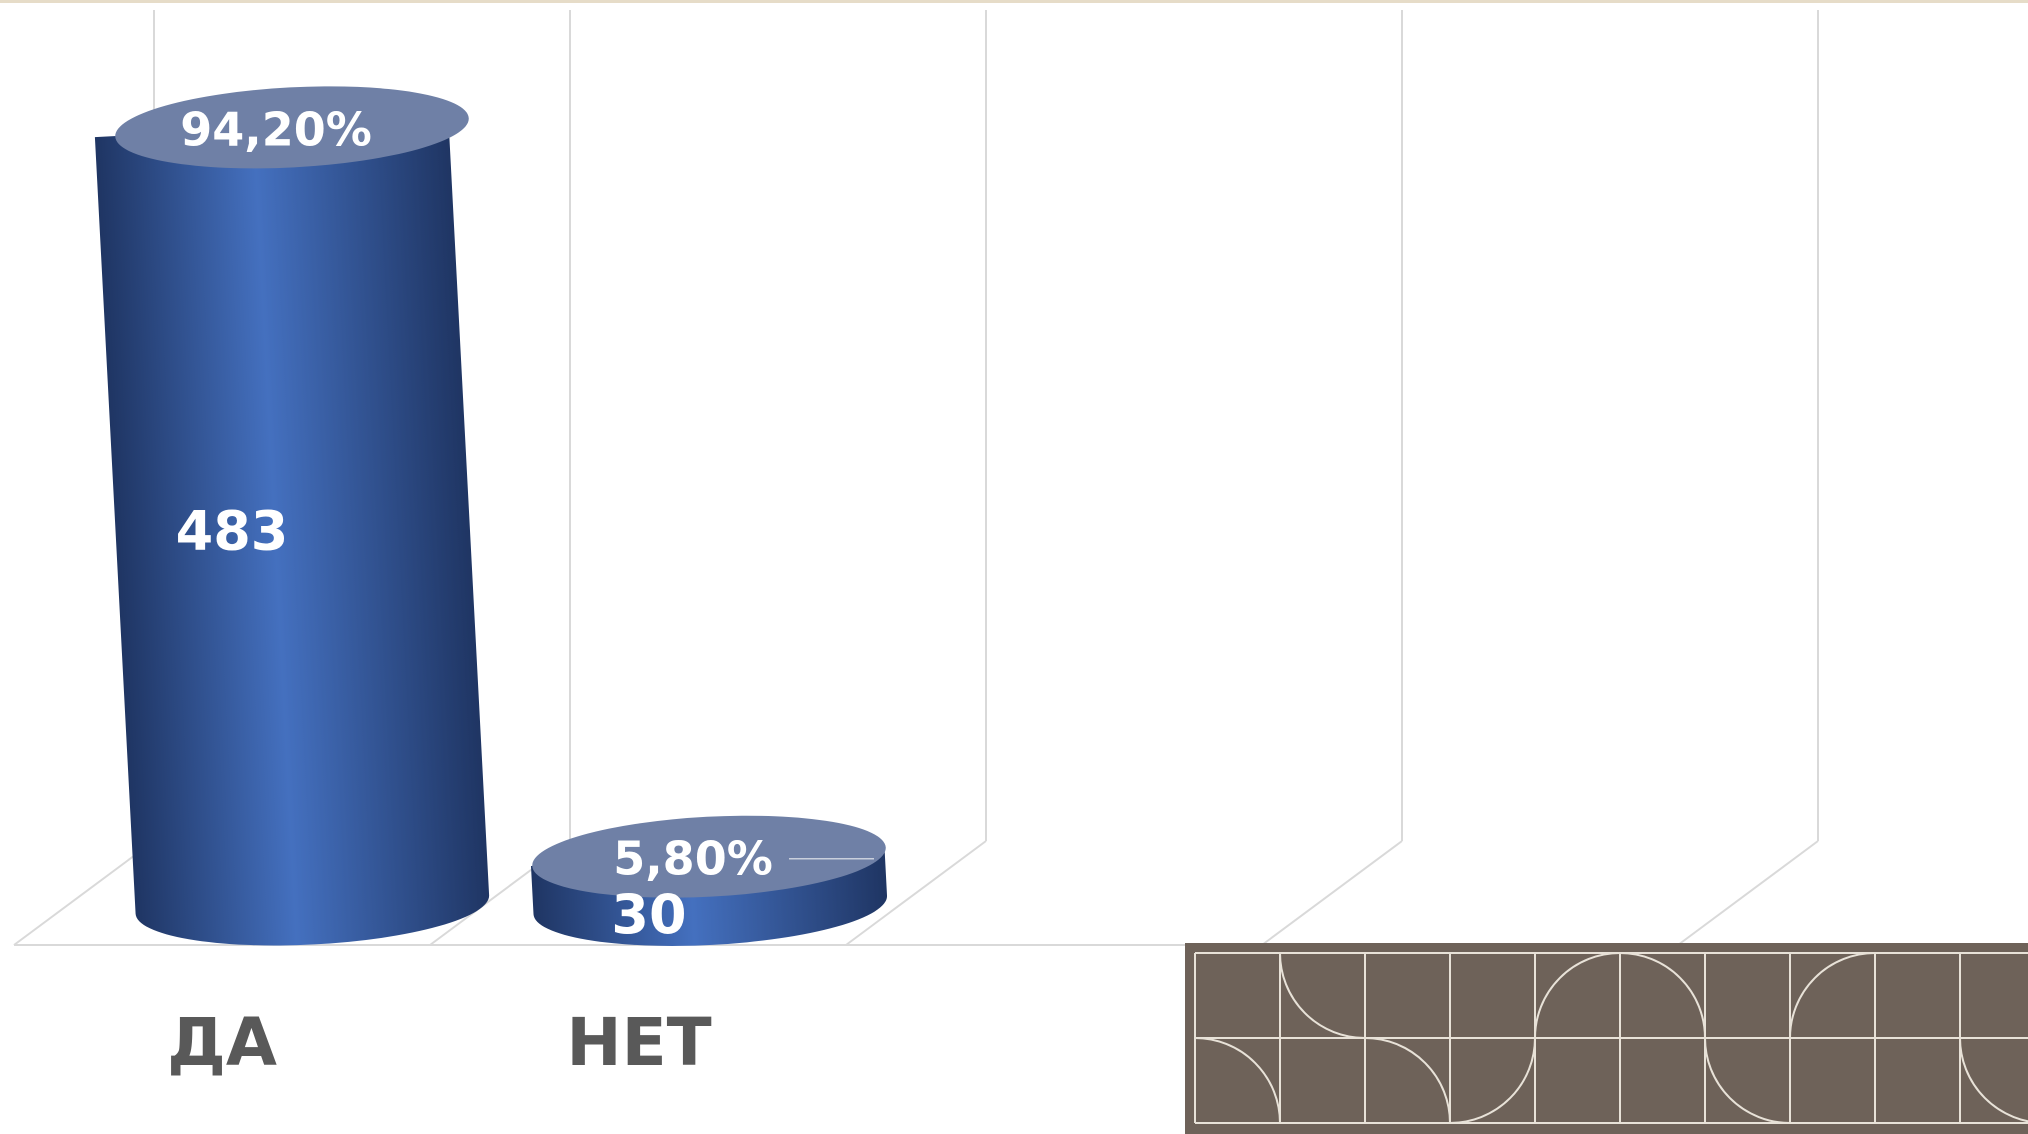  What do you see at coordinates (1014, 1) in the screenshot?
I see `top-rule` at bounding box center [1014, 1].